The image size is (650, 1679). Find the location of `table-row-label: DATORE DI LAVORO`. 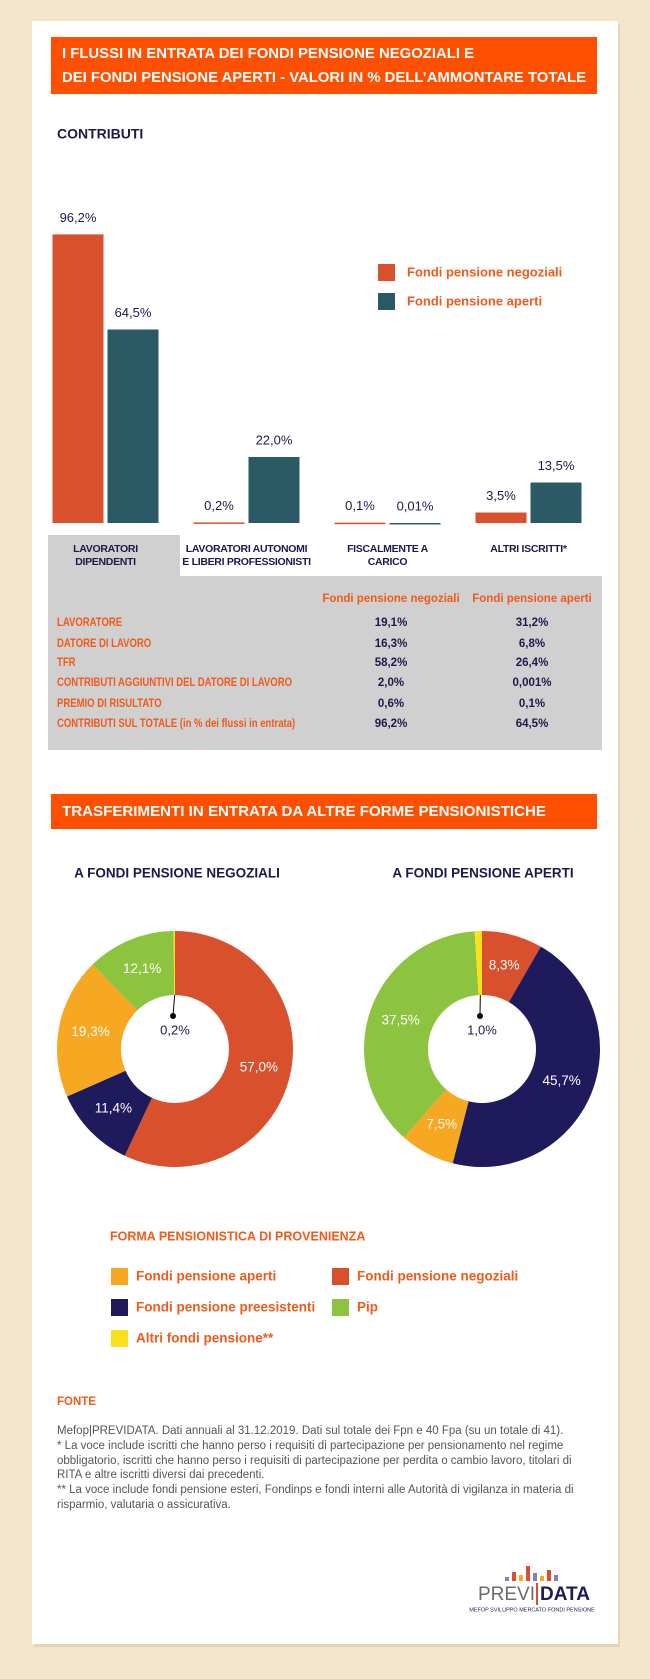

table-row-label: DATORE DI LAVORO is located at coordinates (104, 643).